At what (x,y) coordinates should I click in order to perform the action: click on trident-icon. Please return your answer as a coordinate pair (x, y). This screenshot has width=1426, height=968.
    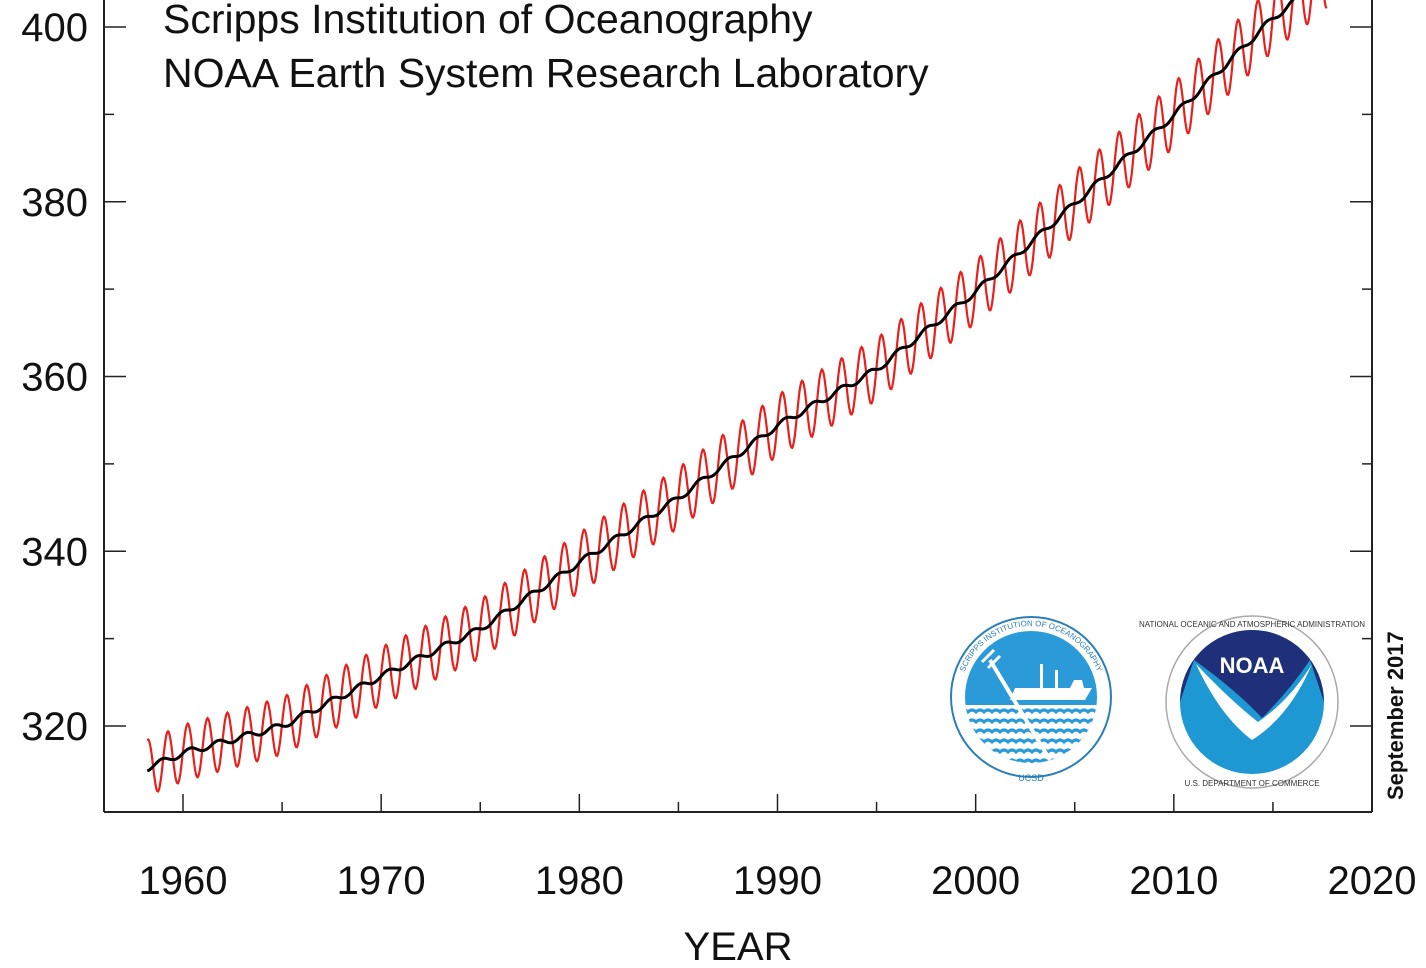
    Looking at the image, I should click on (1020, 710).